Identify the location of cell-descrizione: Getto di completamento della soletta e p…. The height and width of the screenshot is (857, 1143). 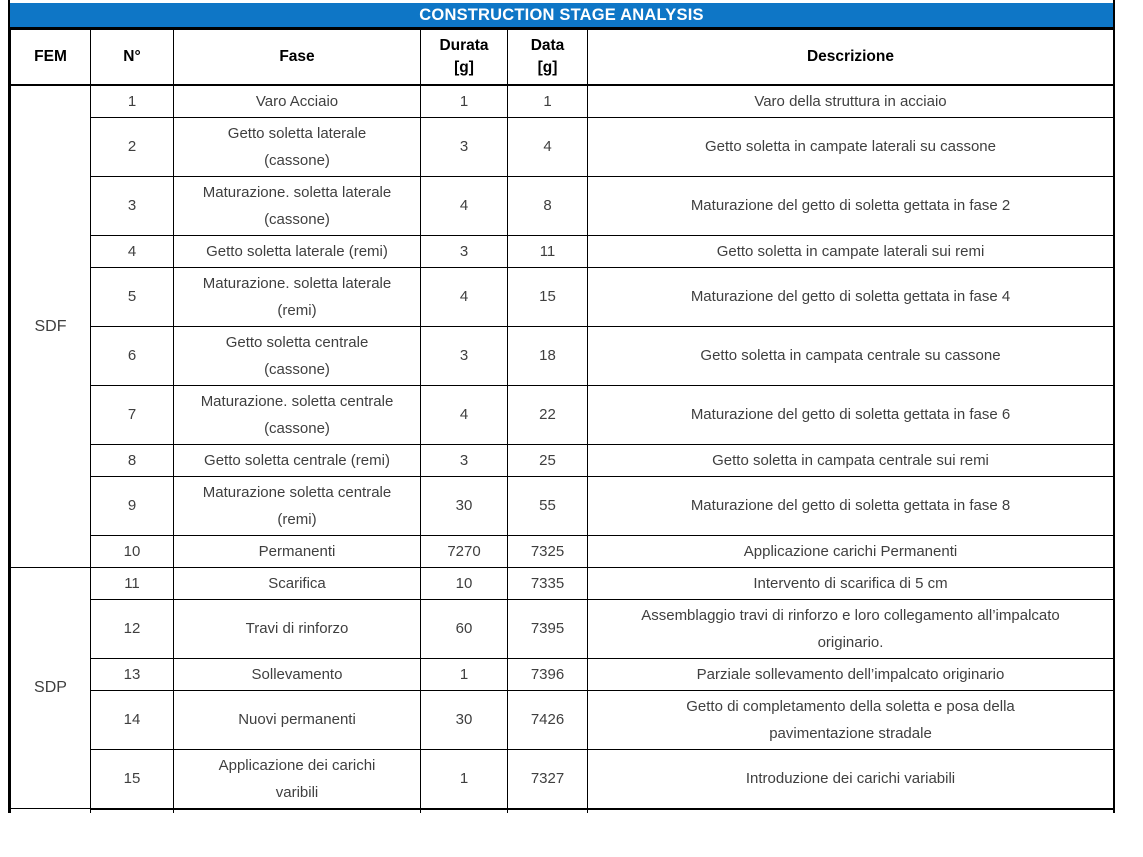
(850, 719).